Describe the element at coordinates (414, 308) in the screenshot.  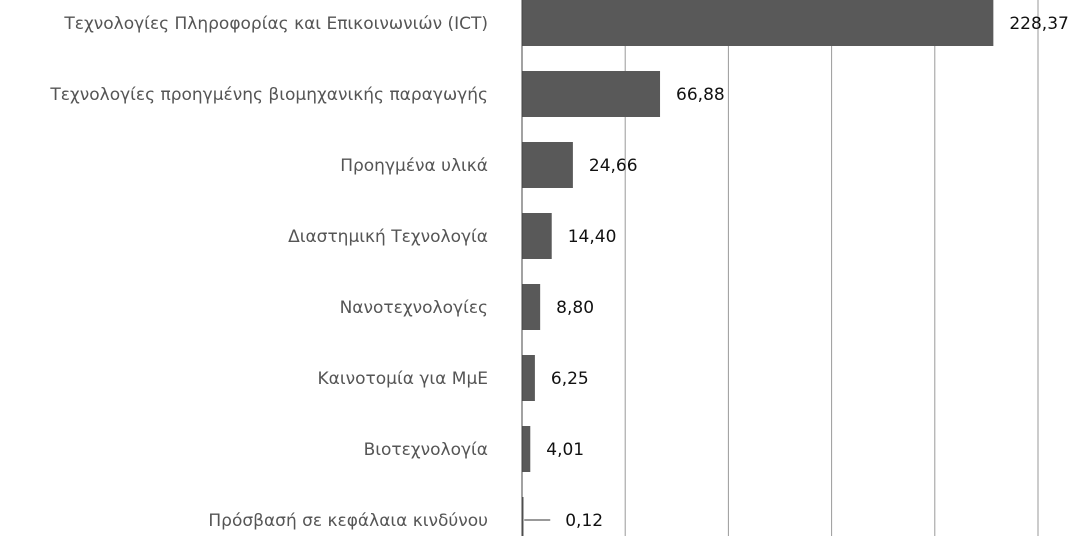
I see `category-label: Νανοτεχνολογίες` at that location.